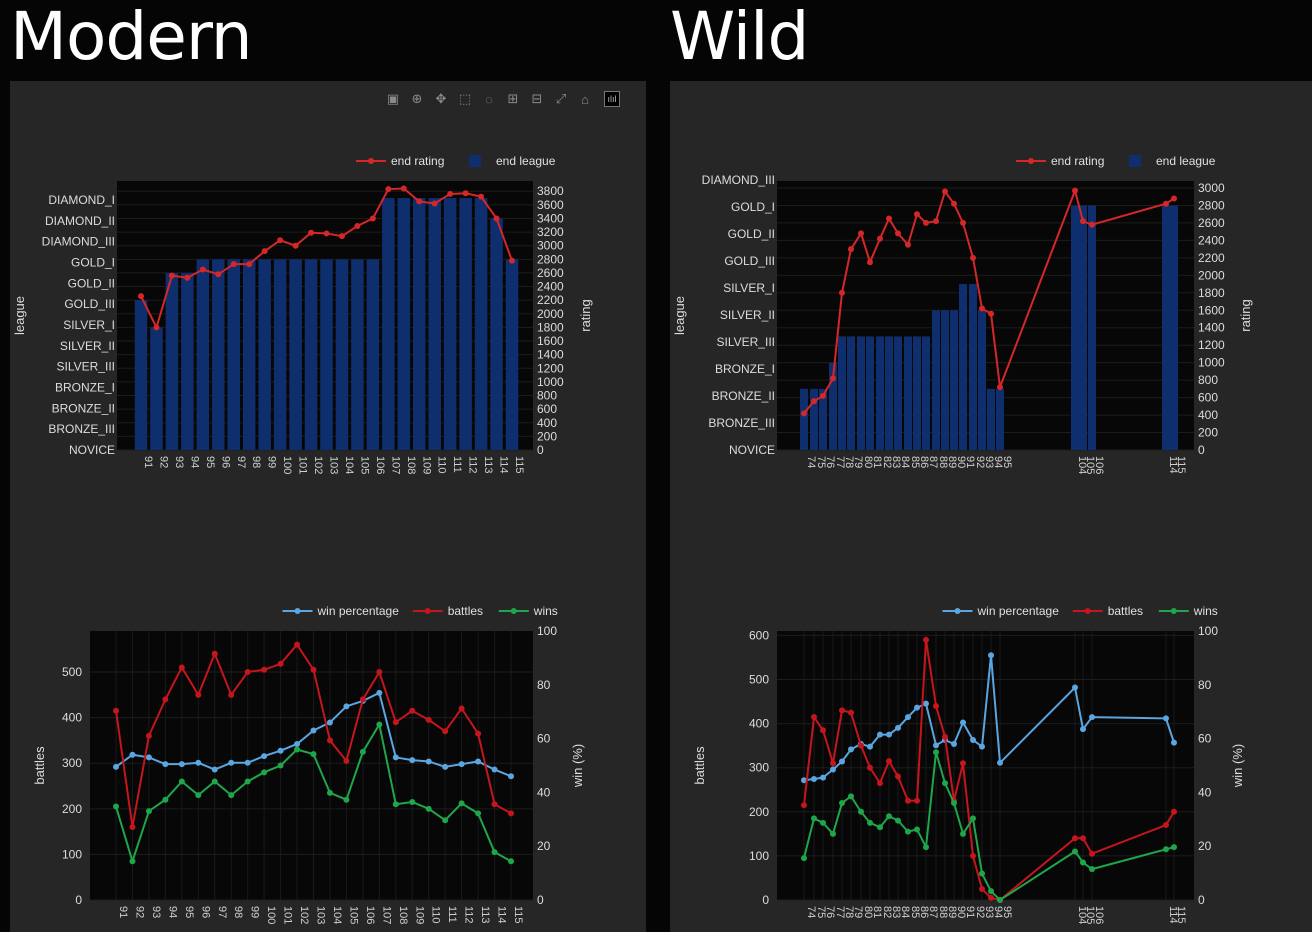 This screenshot has height=932, width=1312. I want to click on modern-battles-x-tick: 101, so click(288, 915).